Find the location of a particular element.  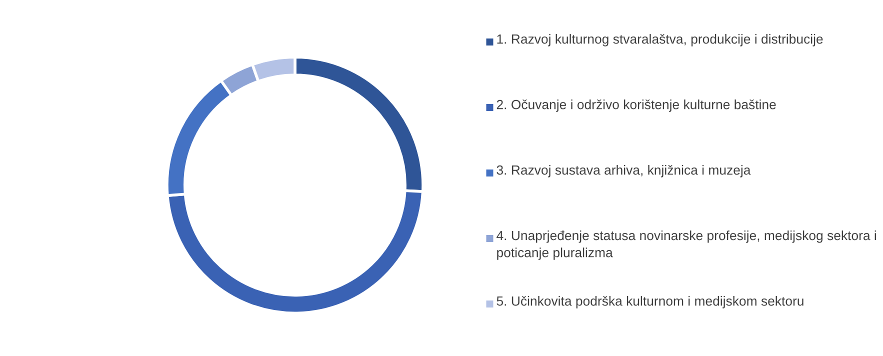

legend-label: 4. Unaprjeđenje statusa novinarske profesije, medijskog sektora i poticanje pluralizma is located at coordinates (686, 245).